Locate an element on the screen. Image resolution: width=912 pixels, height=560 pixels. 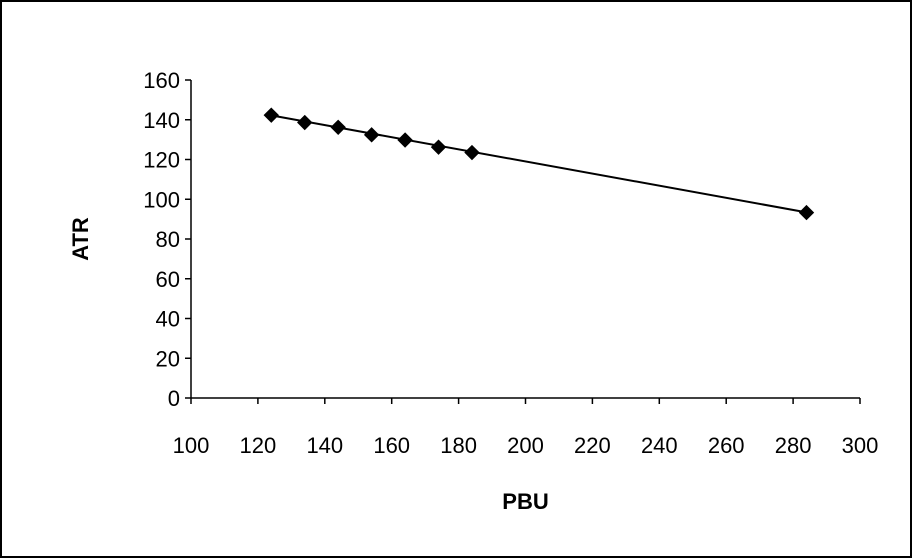
x-tick-label: 220 is located at coordinates (592, 445).